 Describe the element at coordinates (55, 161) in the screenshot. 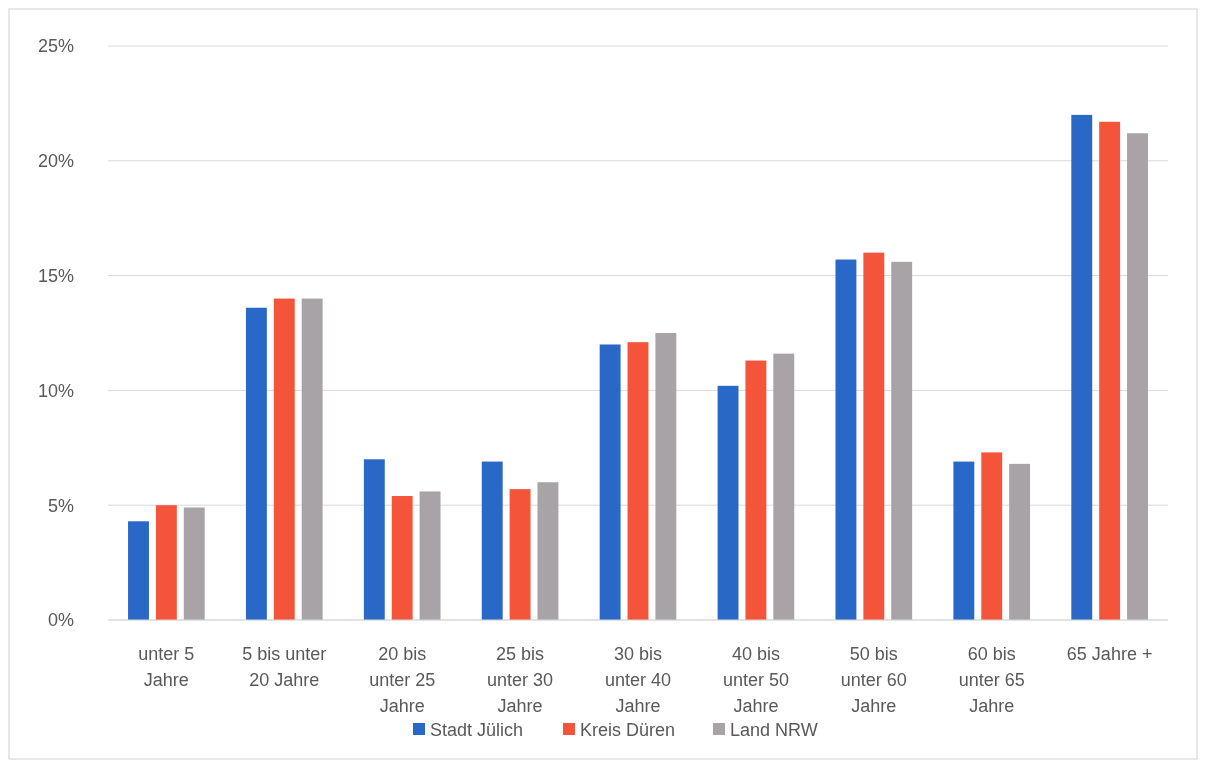

I see `y-tick-label: 20%` at that location.